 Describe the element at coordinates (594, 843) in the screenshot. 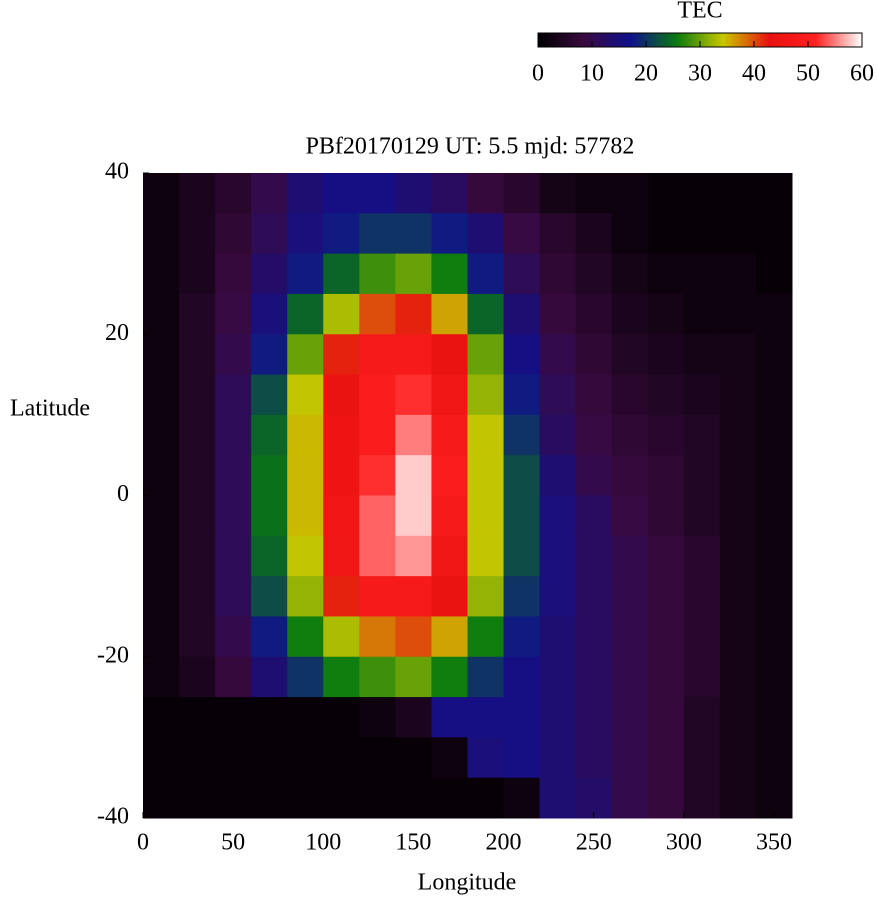

I see `x-tick-label: 250` at that location.